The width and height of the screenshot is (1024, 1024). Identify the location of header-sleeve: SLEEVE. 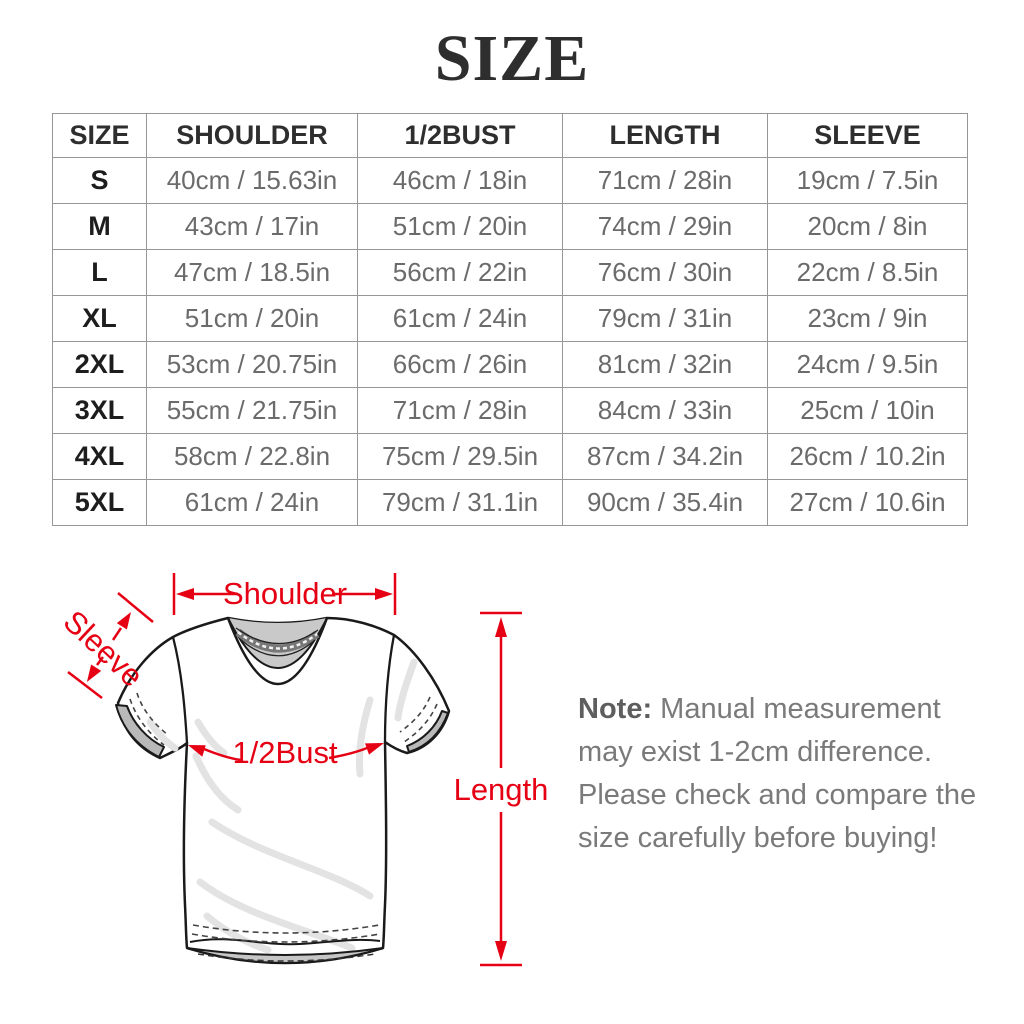
(867, 135).